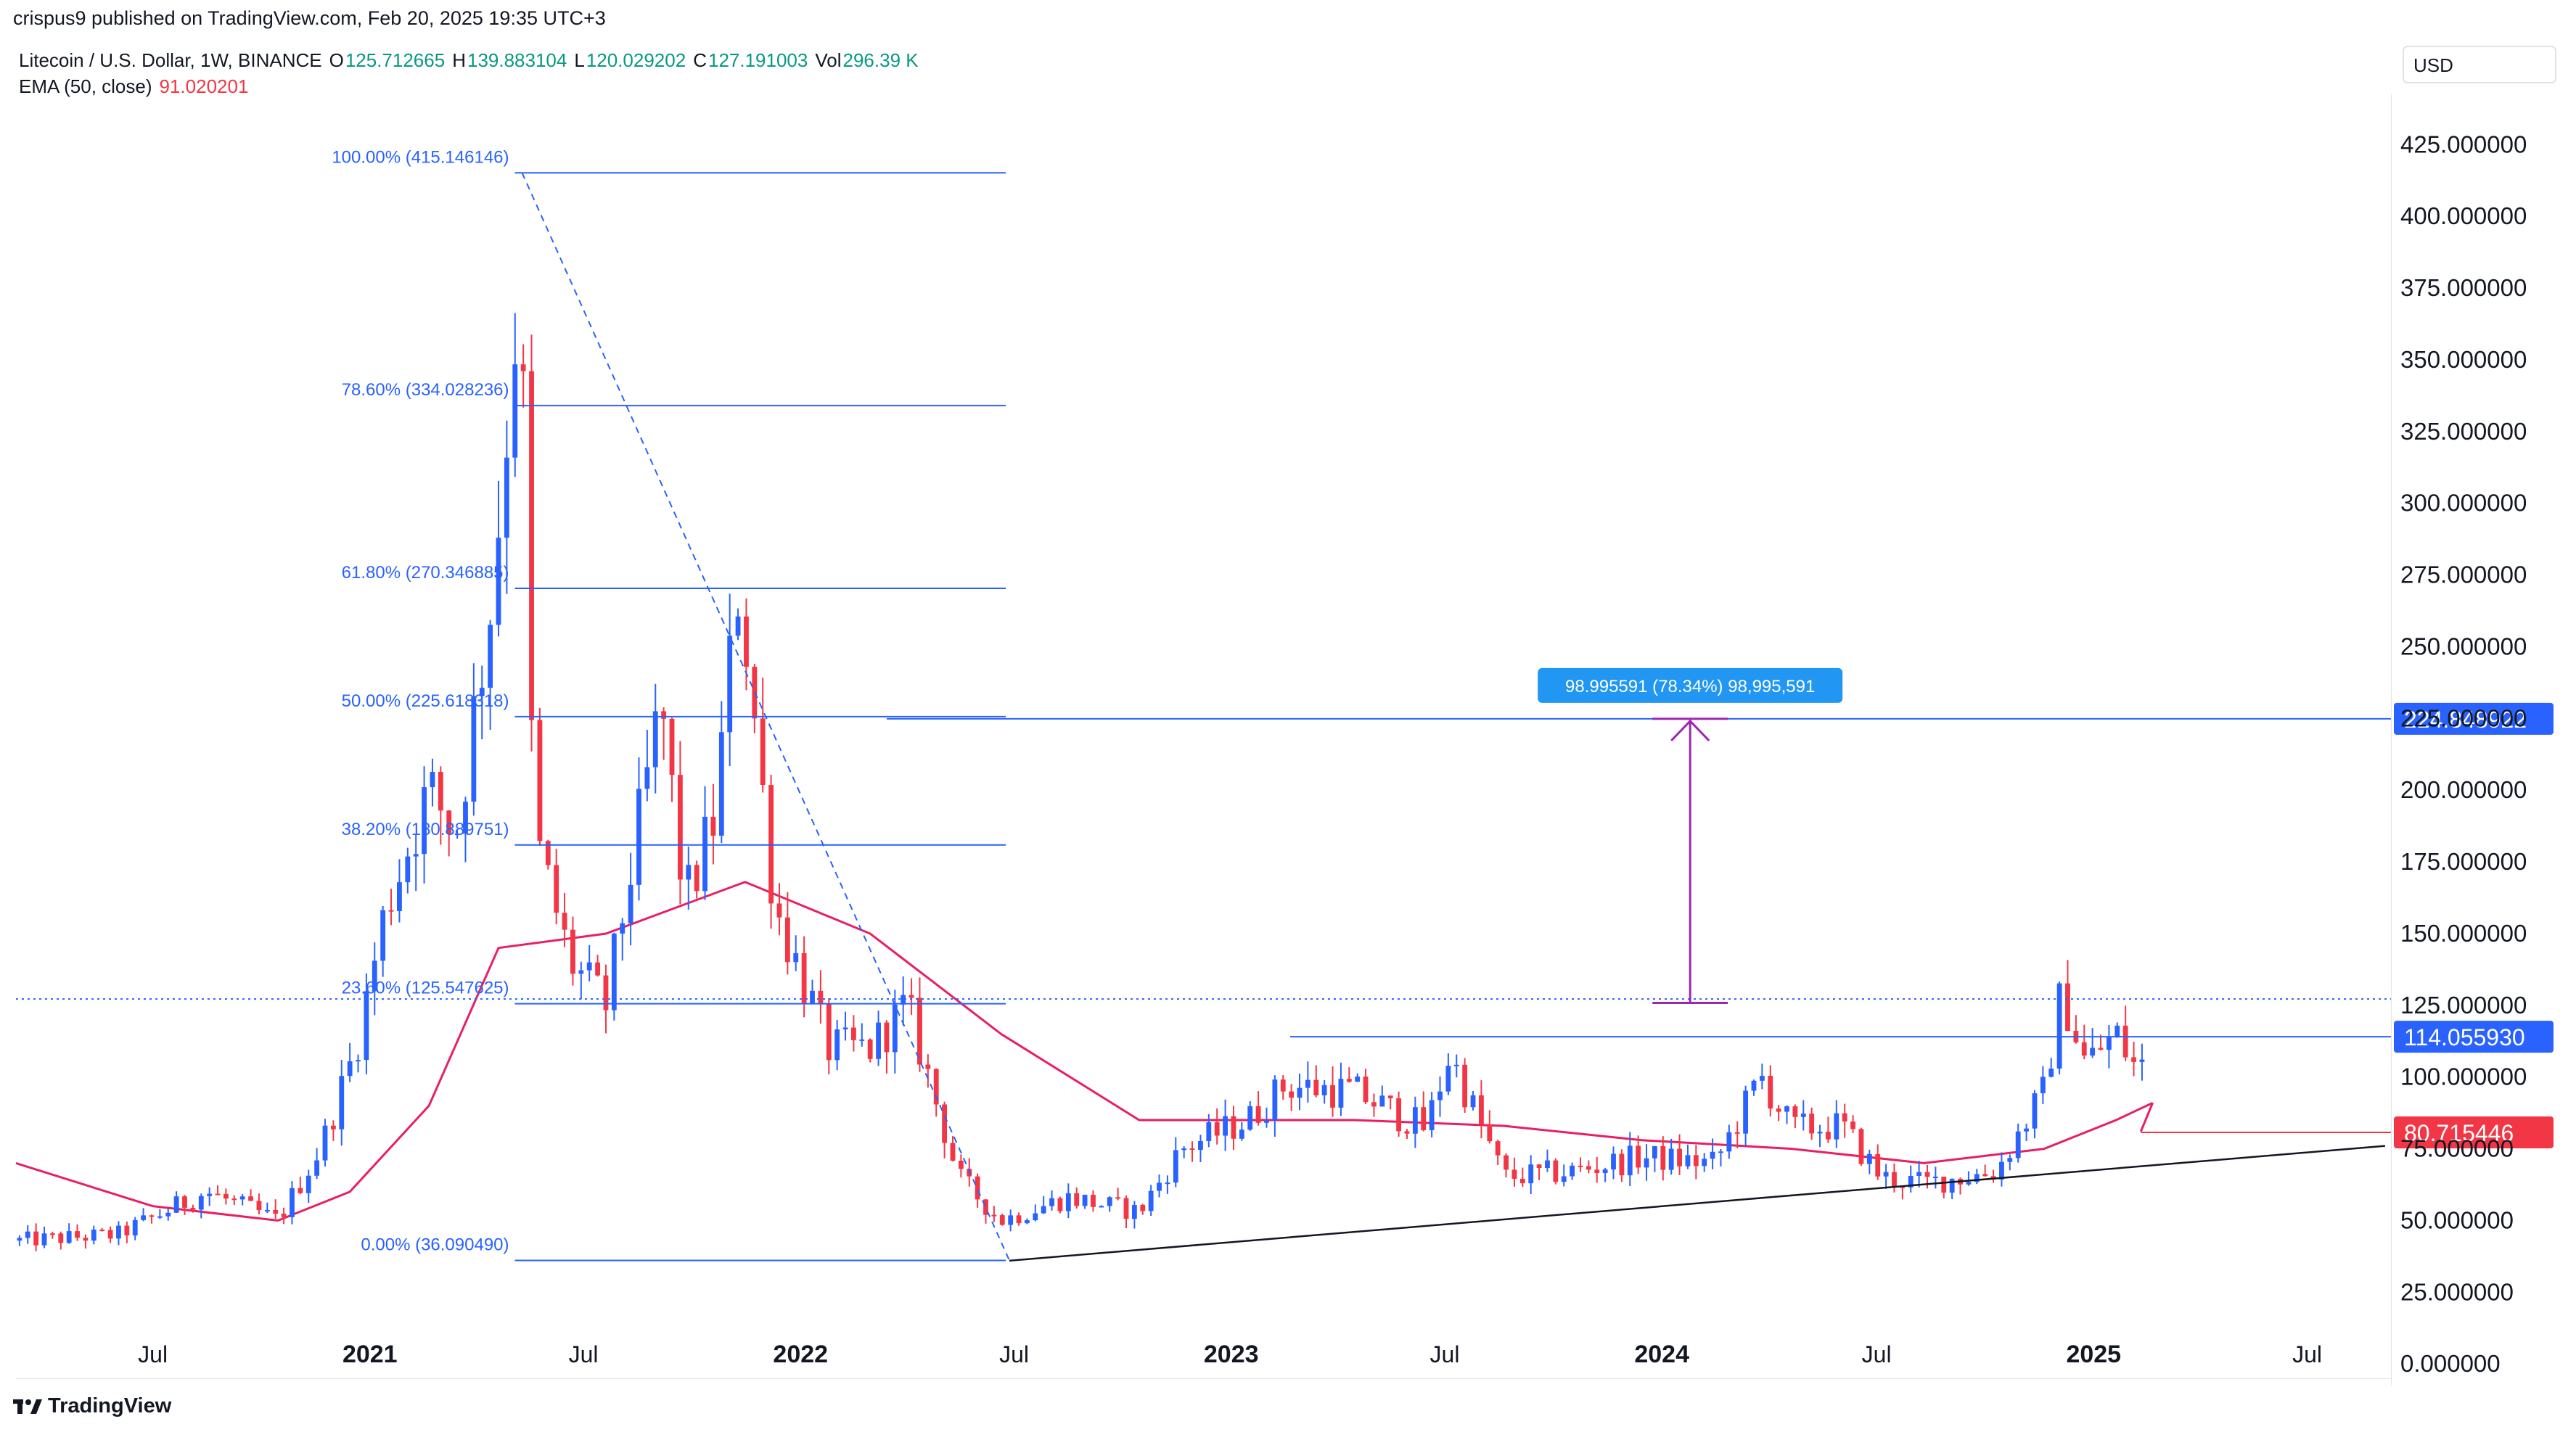 This screenshot has height=1432, width=2576. What do you see at coordinates (2463, 431) in the screenshot?
I see `y-tick-label: 325.000000` at bounding box center [2463, 431].